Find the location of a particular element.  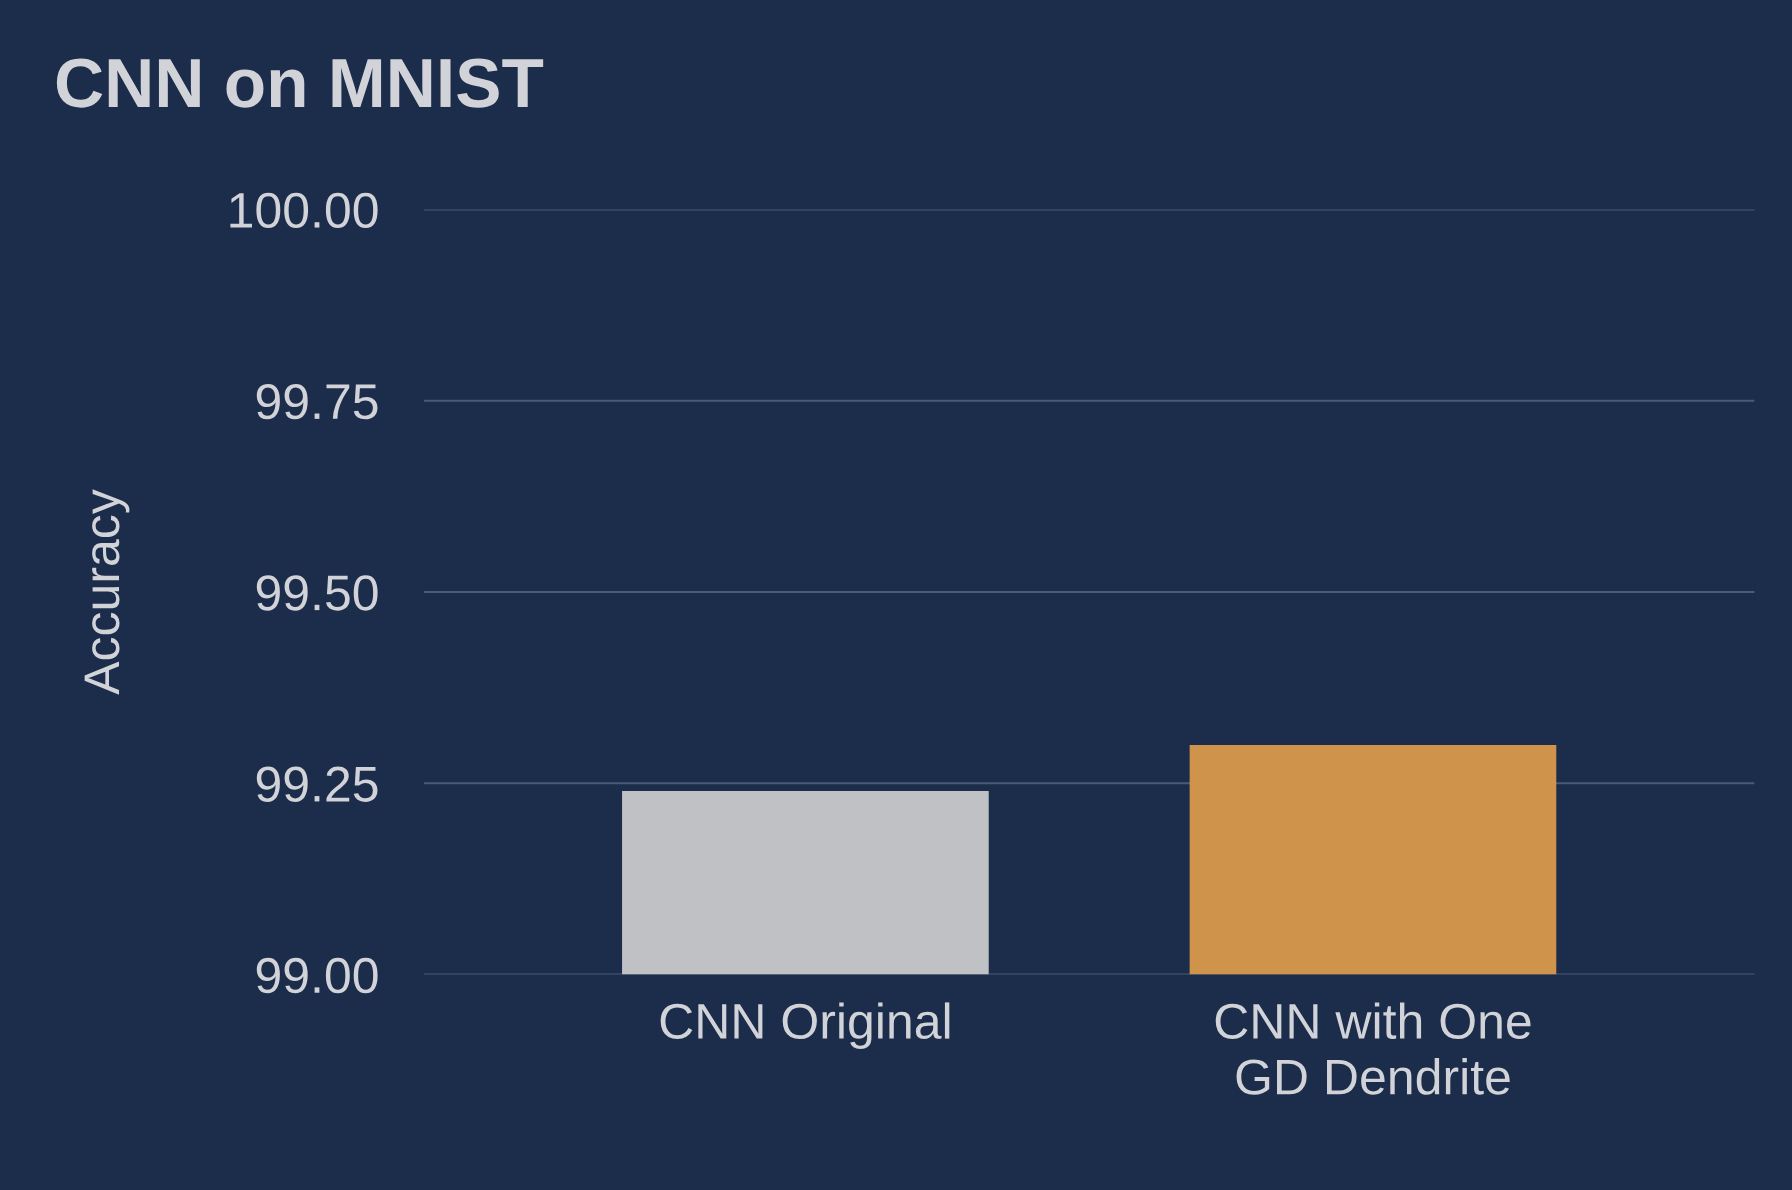

x-tick-label: CNN Original is located at coordinates (805, 1025).